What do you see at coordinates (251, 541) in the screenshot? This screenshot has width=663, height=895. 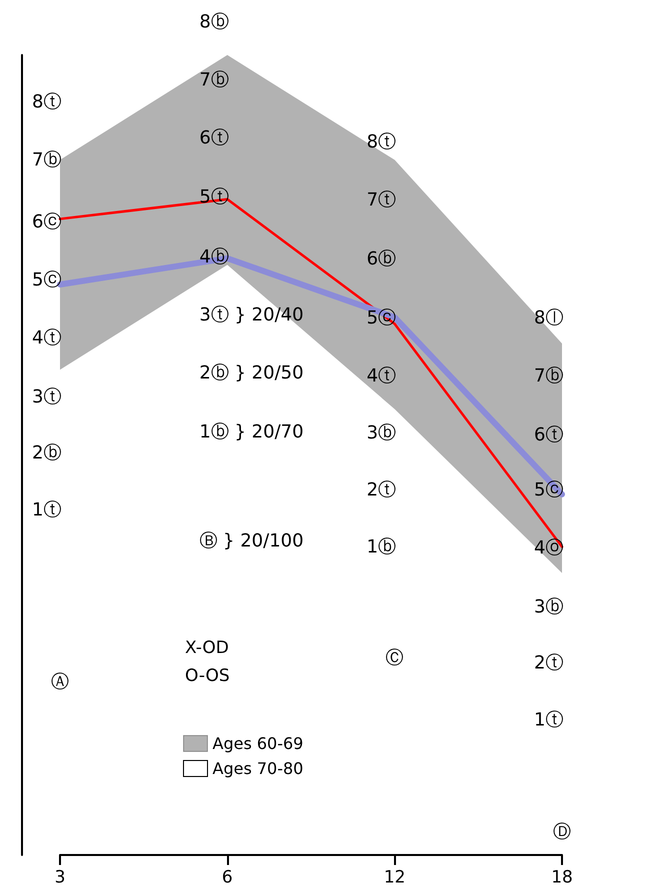 I see `annotation: Ⓑ } 20/100` at bounding box center [251, 541].